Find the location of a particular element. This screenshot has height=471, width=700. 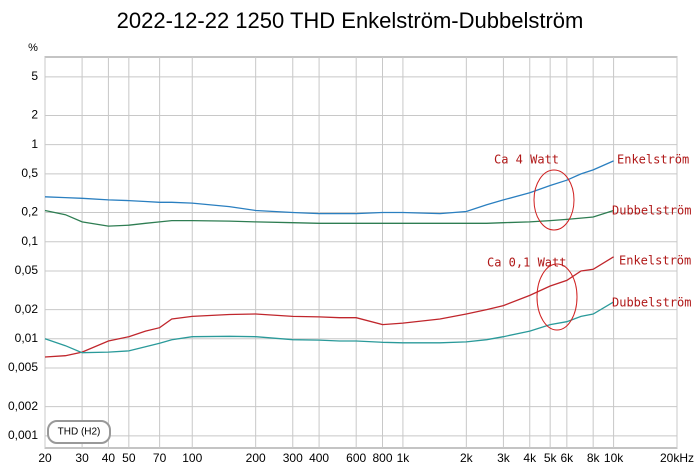

label-box is located at coordinates (79, 432).